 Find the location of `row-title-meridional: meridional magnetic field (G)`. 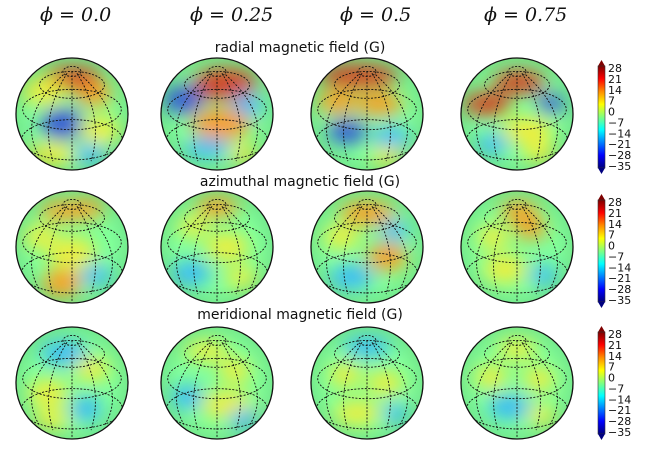

row-title-meridional: meridional magnetic field (G) is located at coordinates (300, 315).